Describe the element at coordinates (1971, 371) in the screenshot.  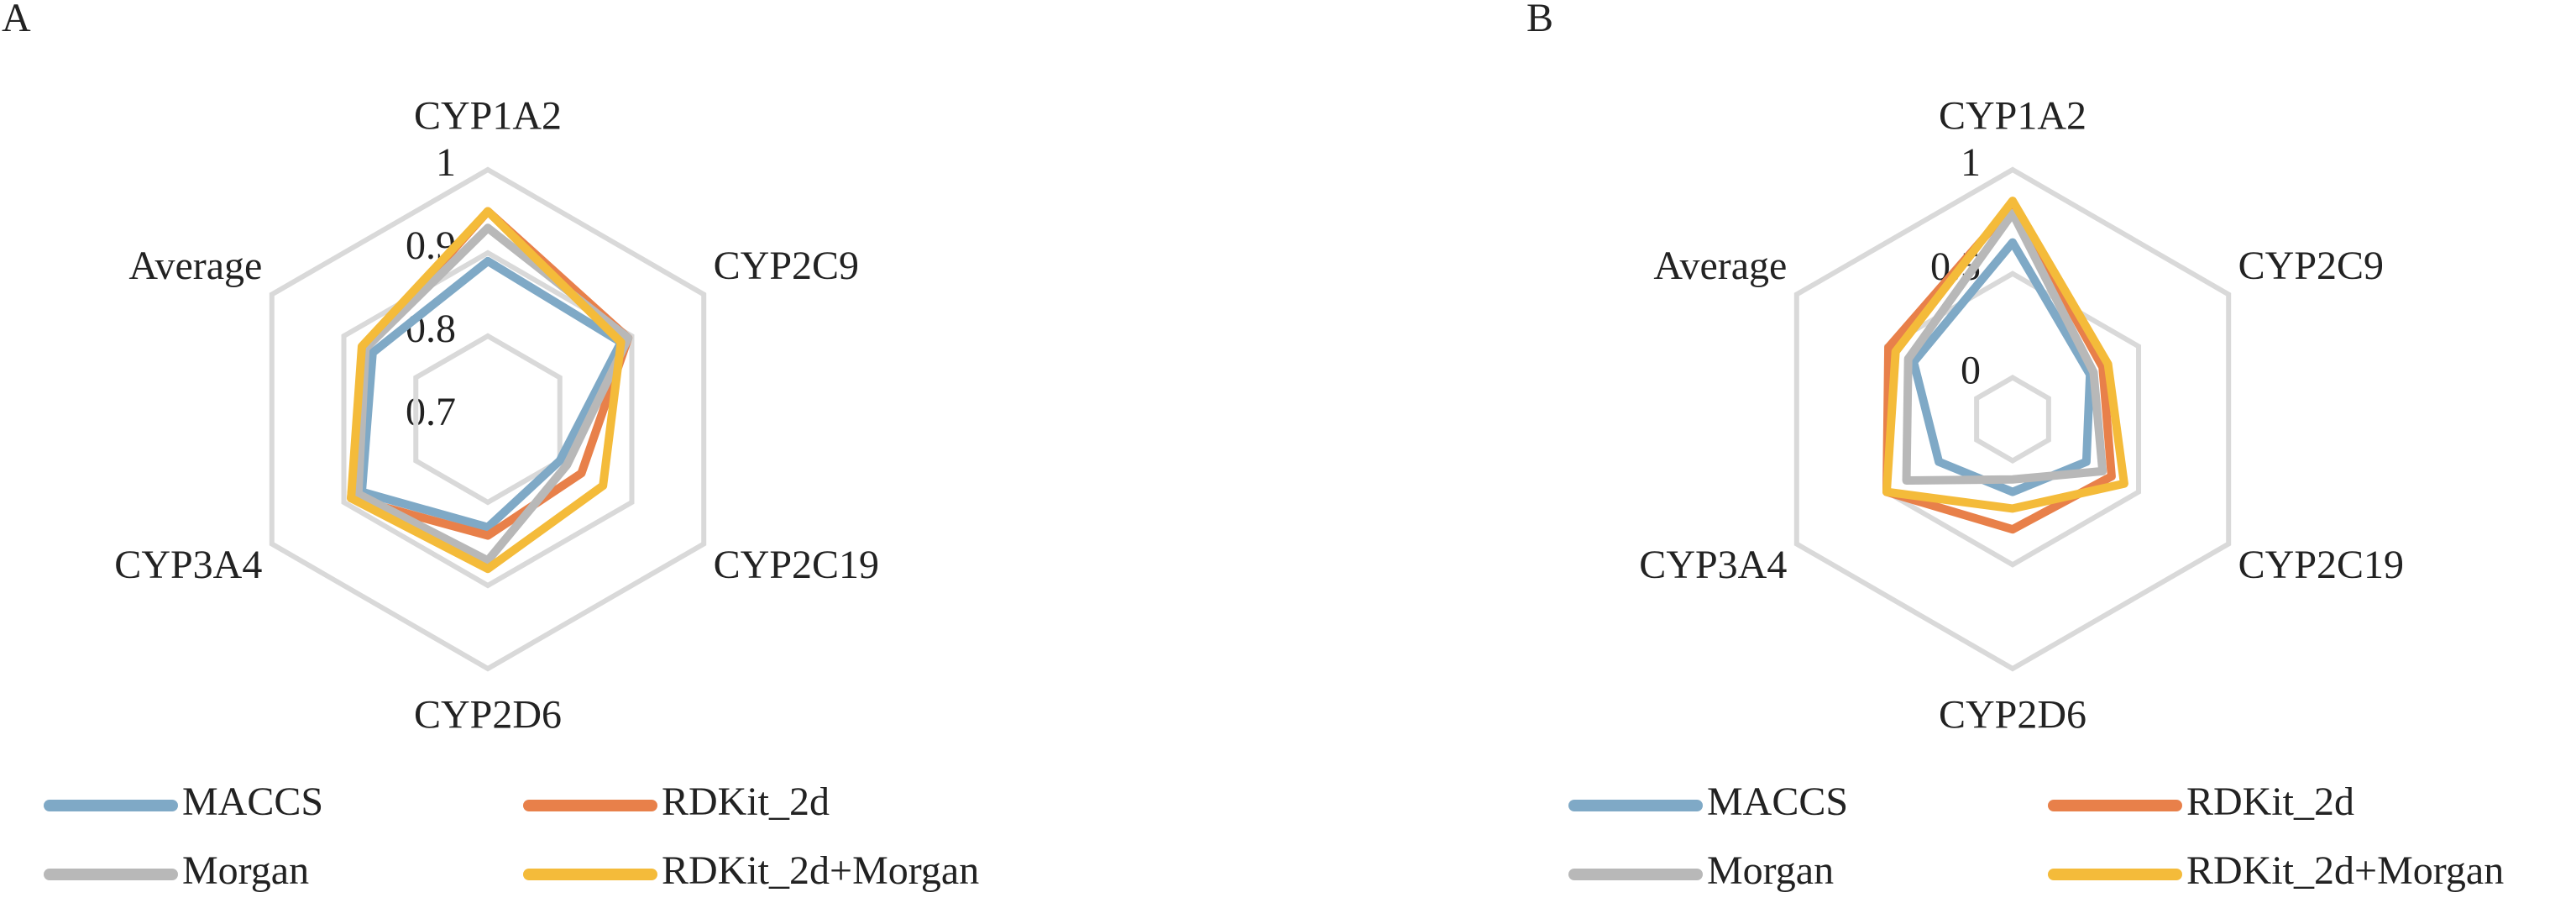
I see `tick-label: 0` at that location.